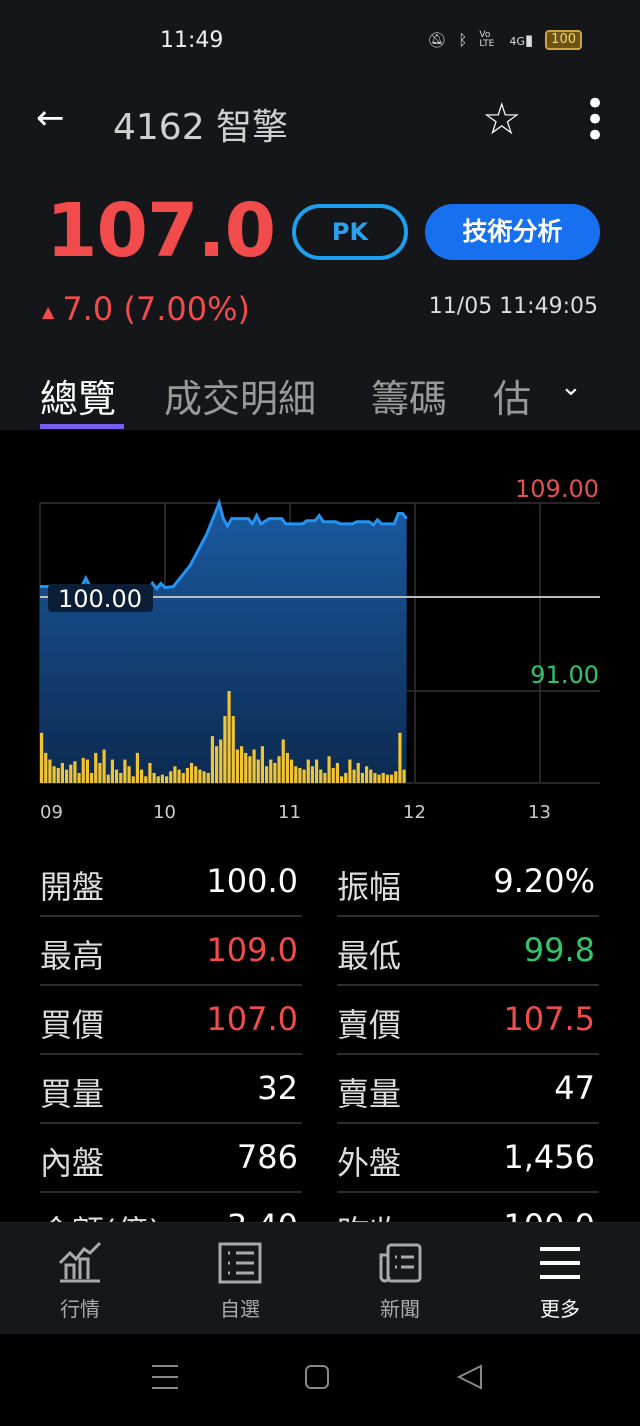  What do you see at coordinates (468, 951) in the screenshot?
I see `stat-row: 最低 99.8` at bounding box center [468, 951].